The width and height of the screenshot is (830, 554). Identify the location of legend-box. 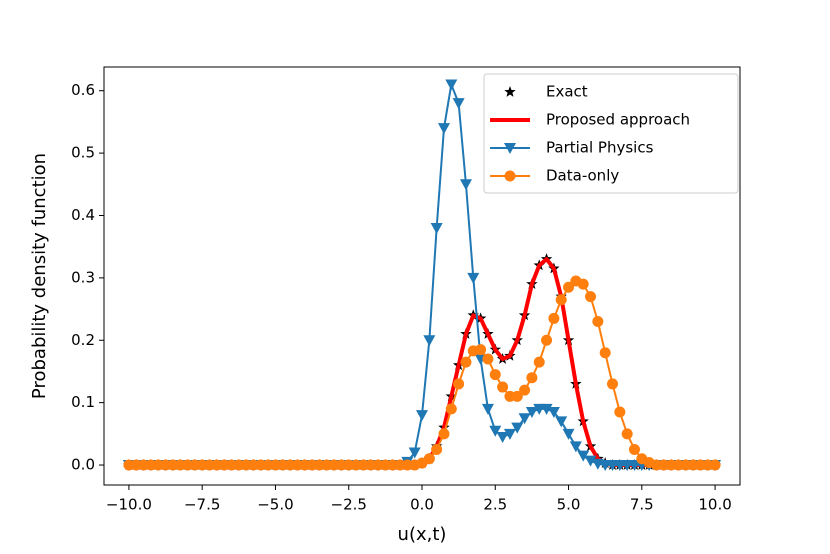
(611, 133).